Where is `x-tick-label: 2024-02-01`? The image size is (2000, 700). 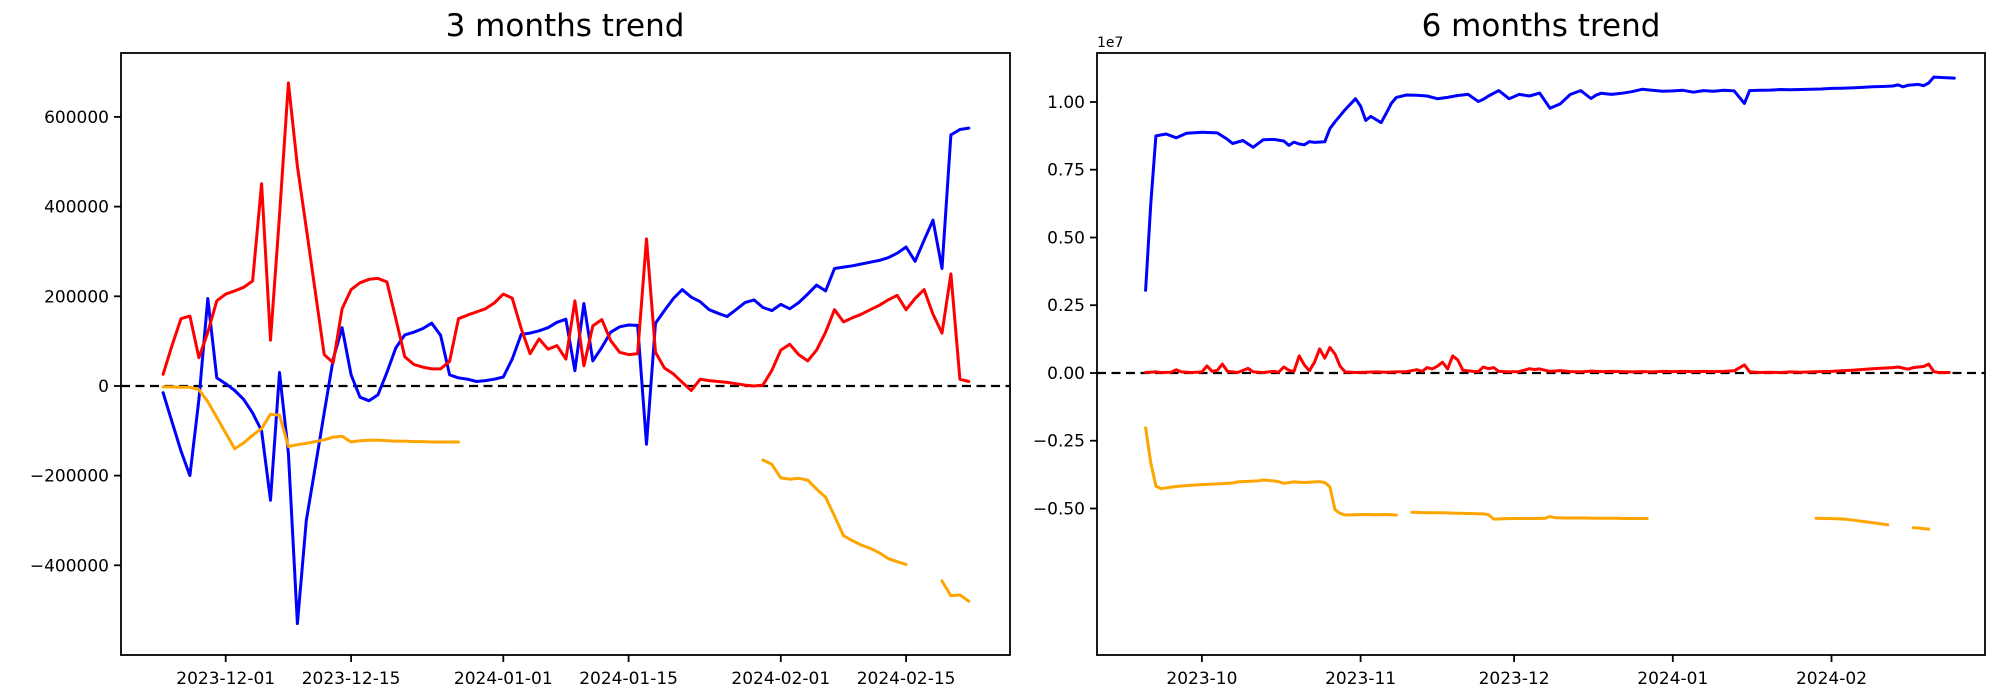 x-tick-label: 2024-02-01 is located at coordinates (780, 679).